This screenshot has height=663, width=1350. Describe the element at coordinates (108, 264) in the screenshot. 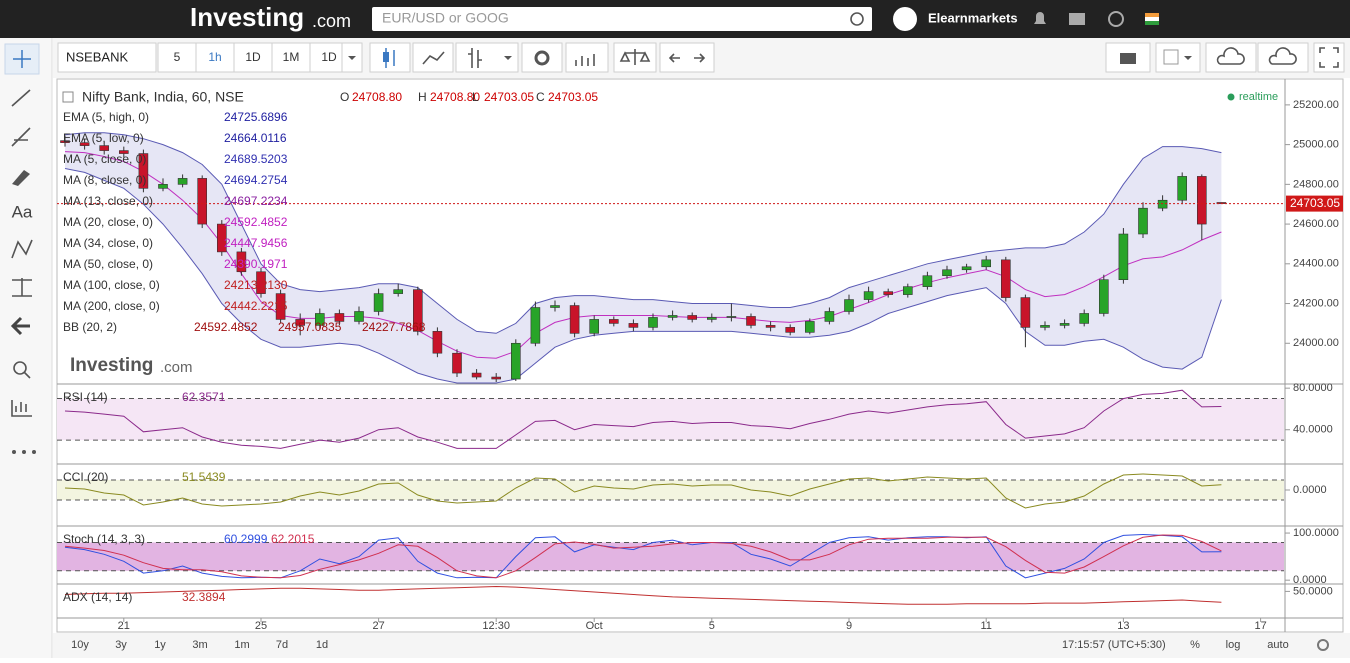

I see `indicator-name: MA (50, close, 0)` at that location.